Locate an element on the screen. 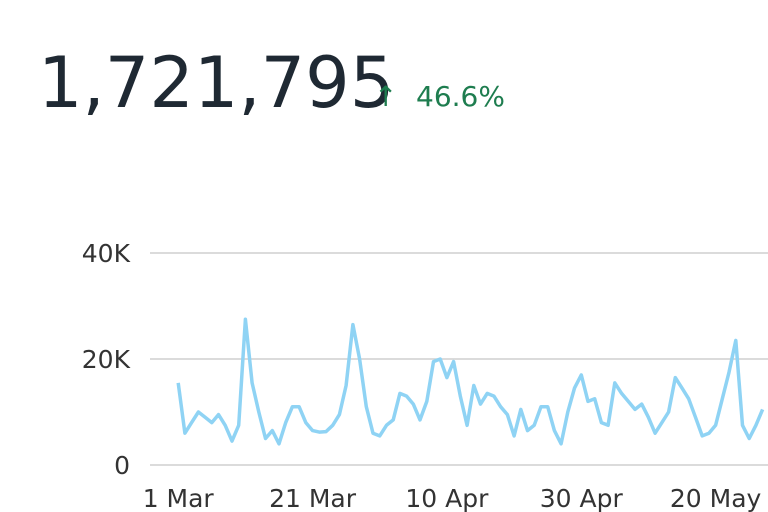  total-value: 1,721,795 is located at coordinates (216, 83).